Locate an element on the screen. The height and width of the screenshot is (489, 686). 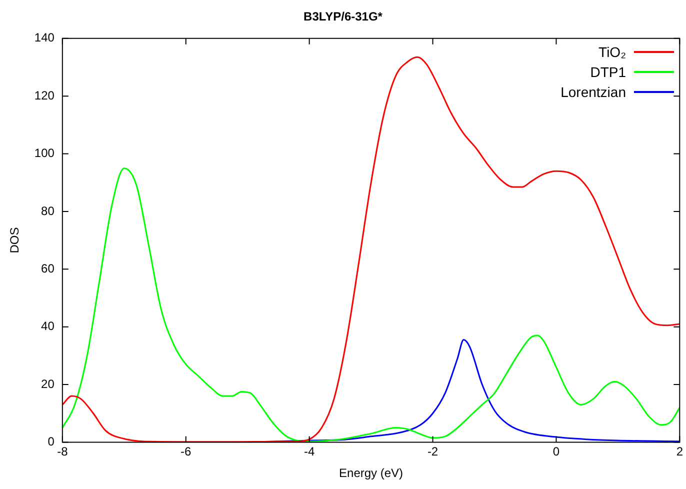
legend-label: DTP1 is located at coordinates (608, 72).